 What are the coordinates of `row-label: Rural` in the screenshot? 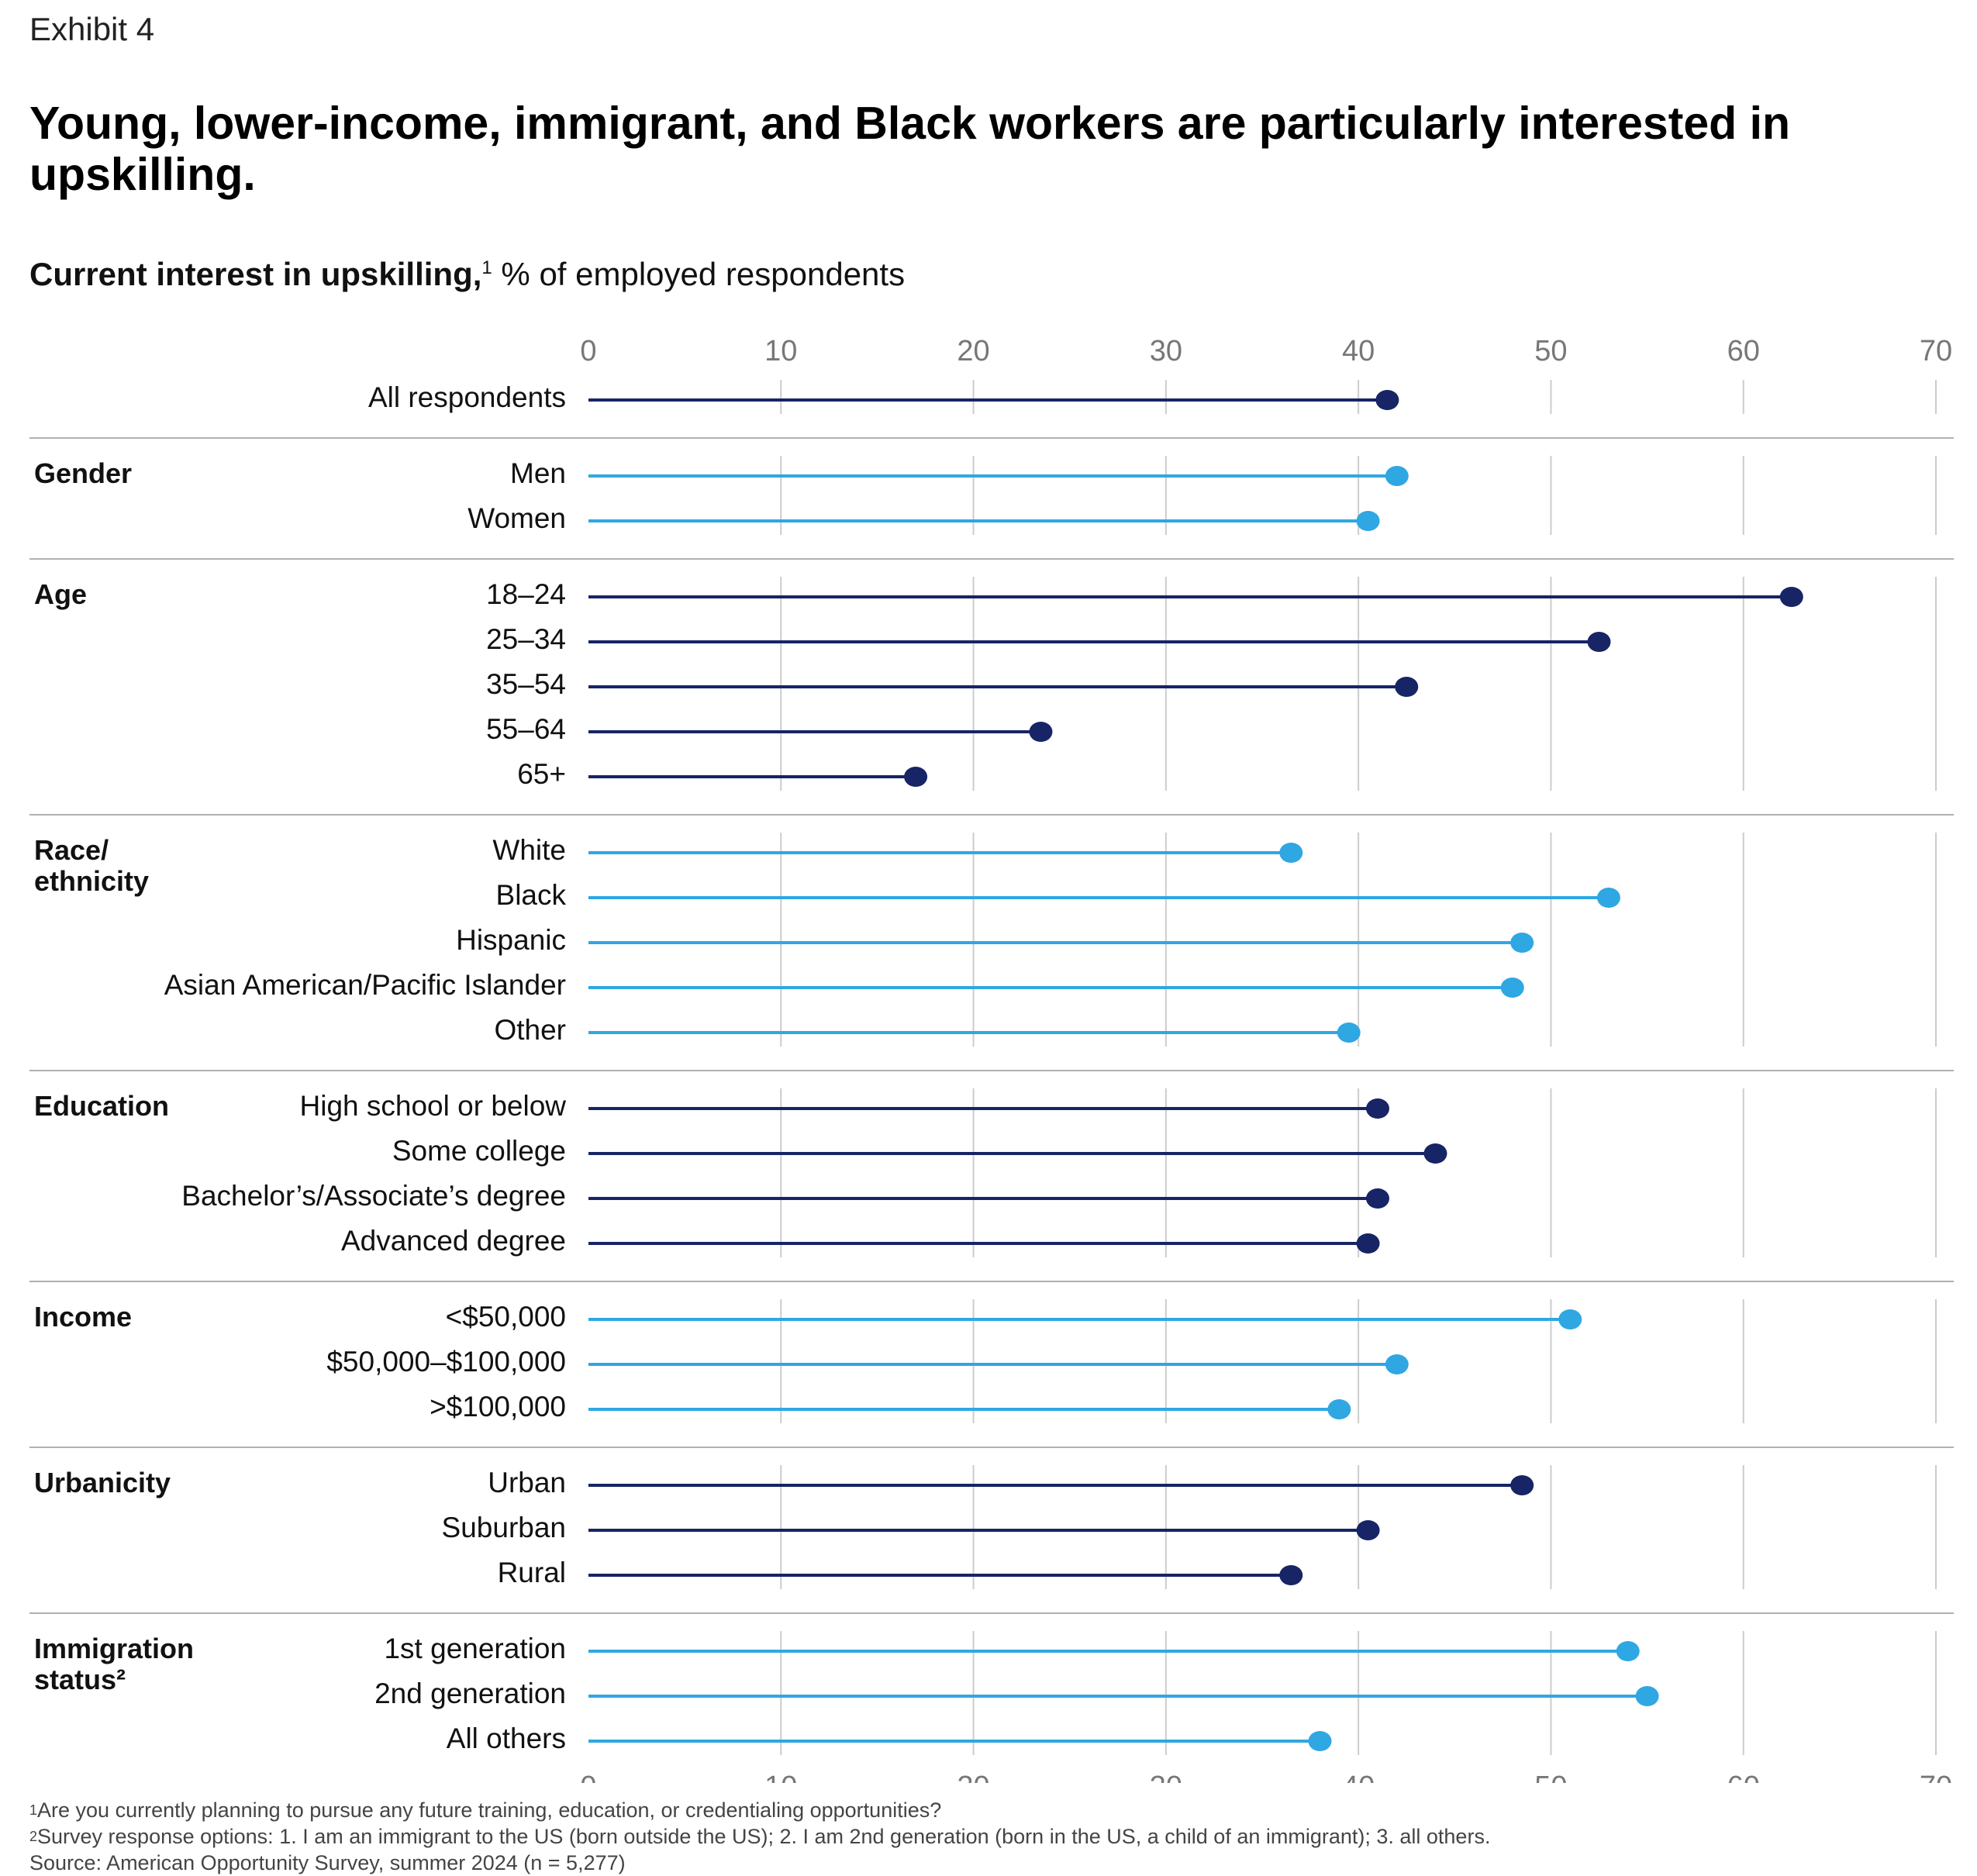 It's located at (532, 1572).